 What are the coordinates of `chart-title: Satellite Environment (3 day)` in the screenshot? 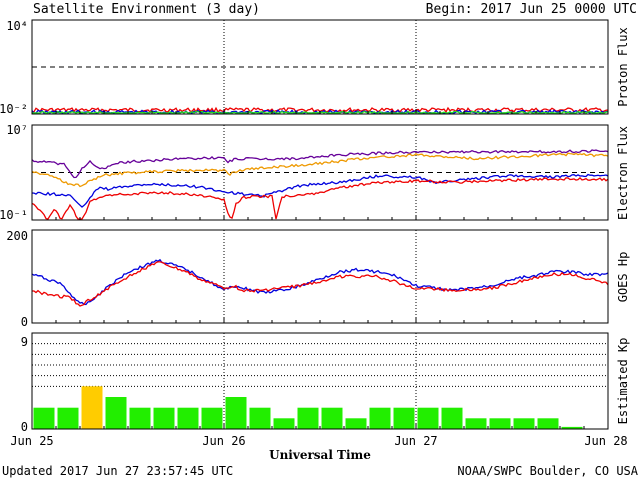 It's located at (146, 9).